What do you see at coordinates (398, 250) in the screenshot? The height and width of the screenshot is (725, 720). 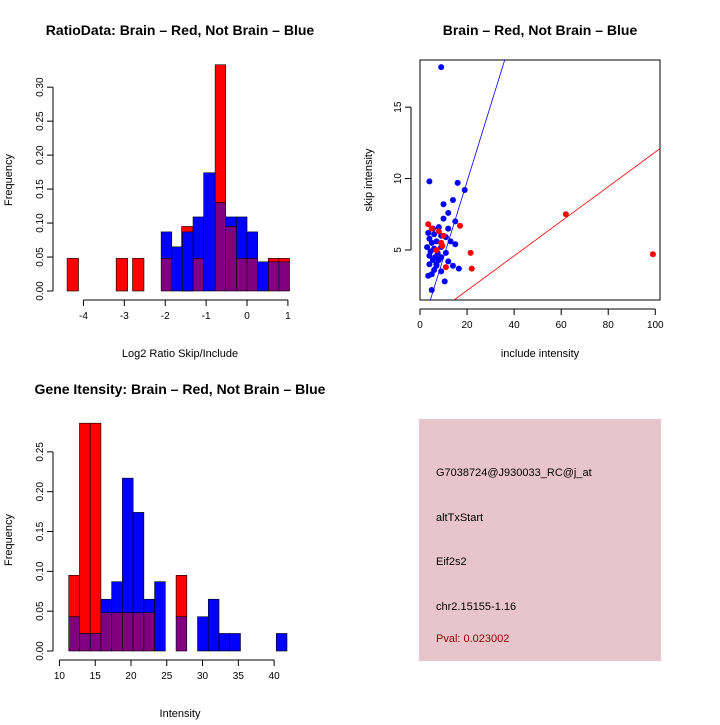 I see `scatter-y-tick-label: 5` at bounding box center [398, 250].